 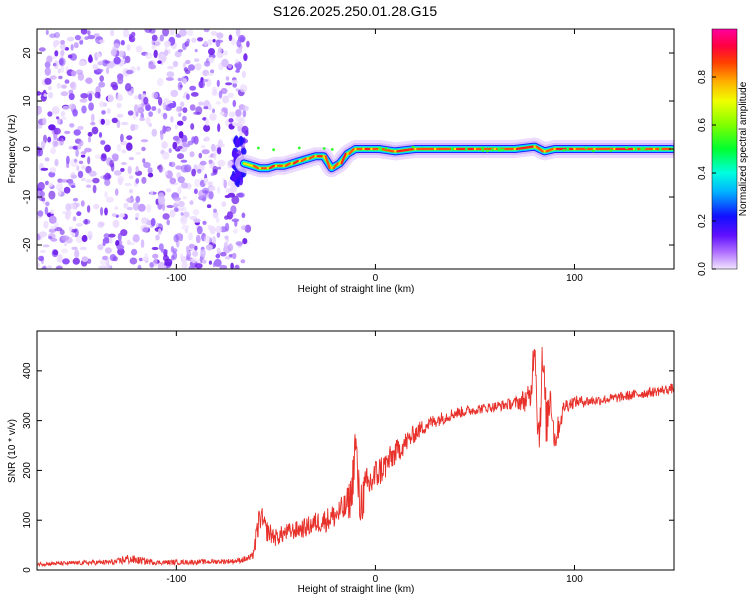 I want to click on spectrogram-y-label: Frequency (Hz), so click(x=12, y=149).